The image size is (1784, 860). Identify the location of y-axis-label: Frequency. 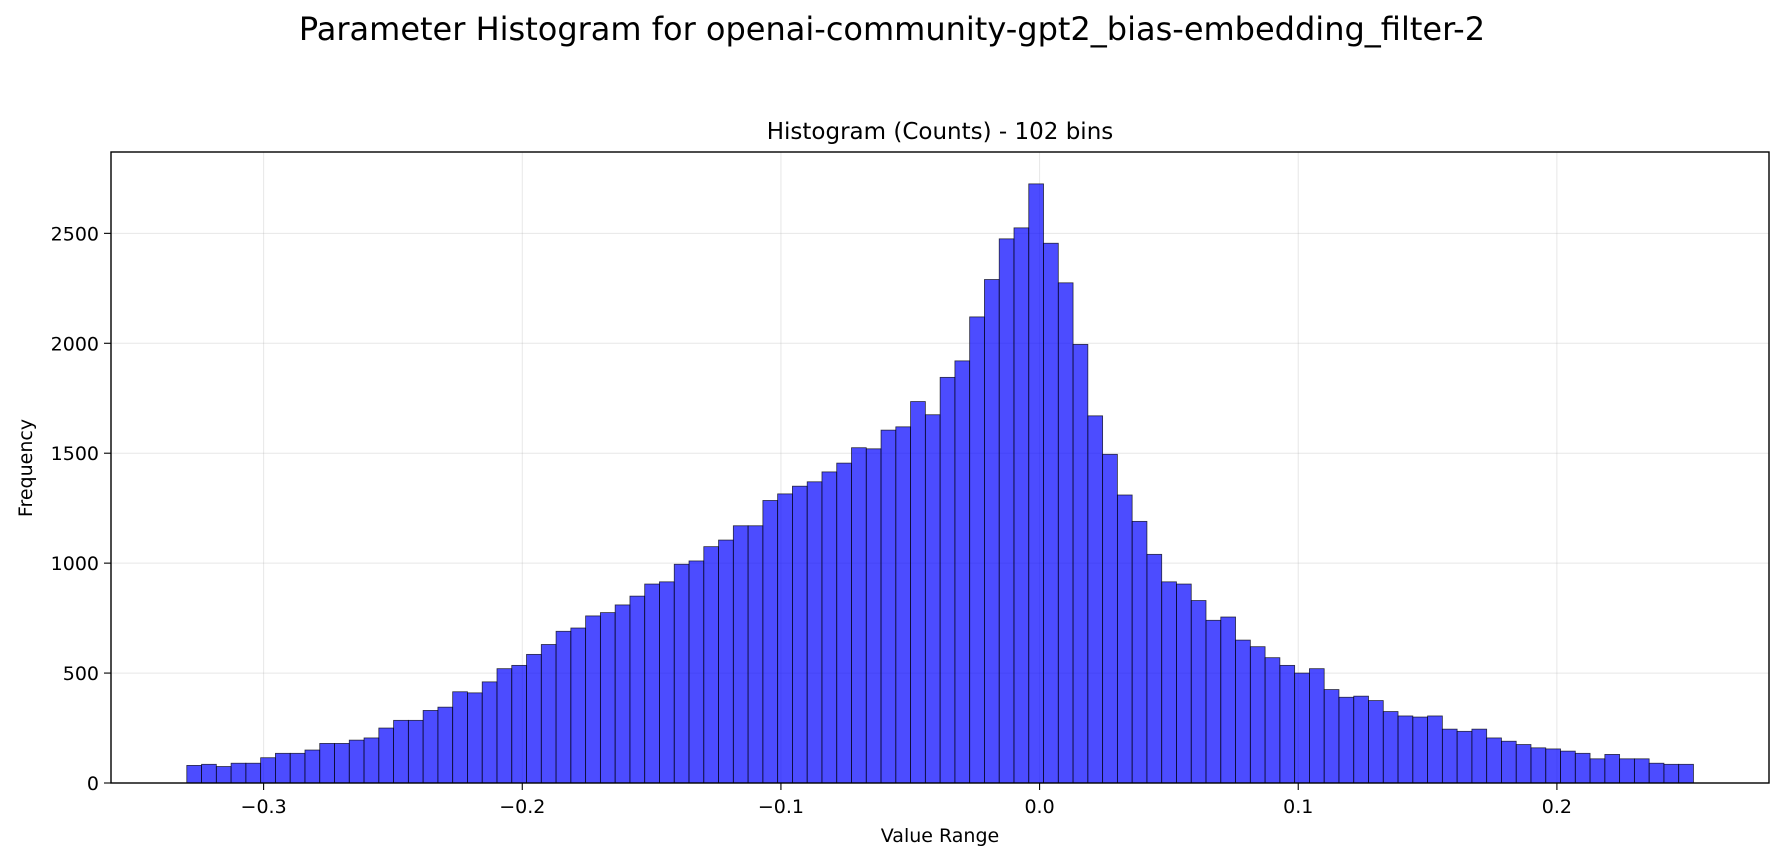
(26, 468).